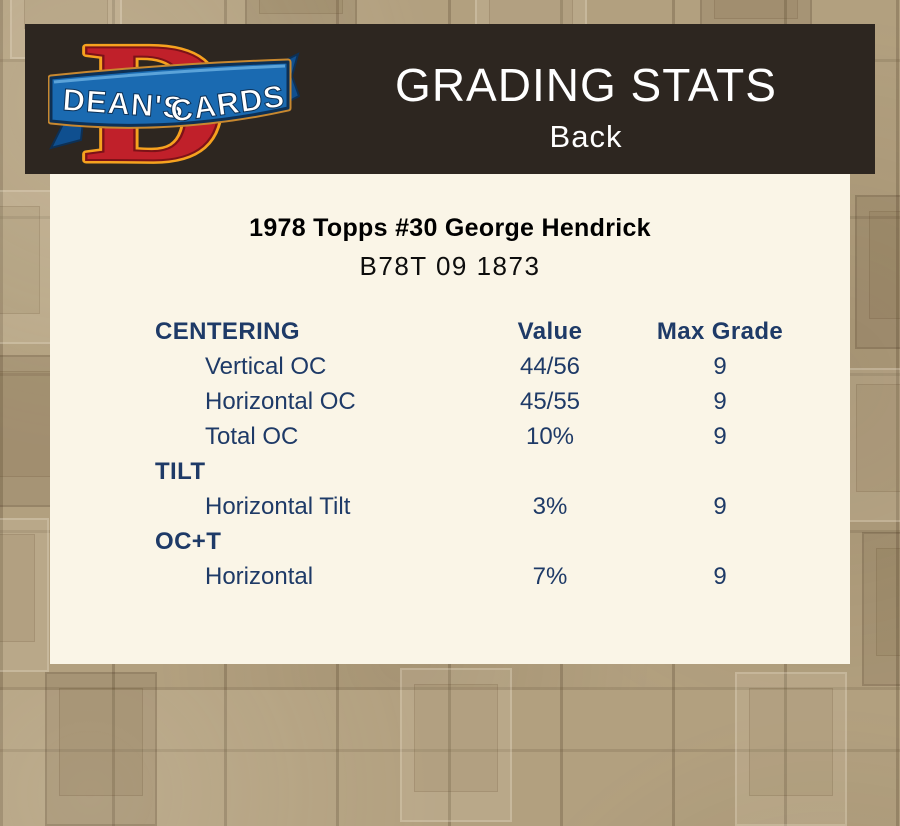  I want to click on stat-value: 7%, so click(550, 576).